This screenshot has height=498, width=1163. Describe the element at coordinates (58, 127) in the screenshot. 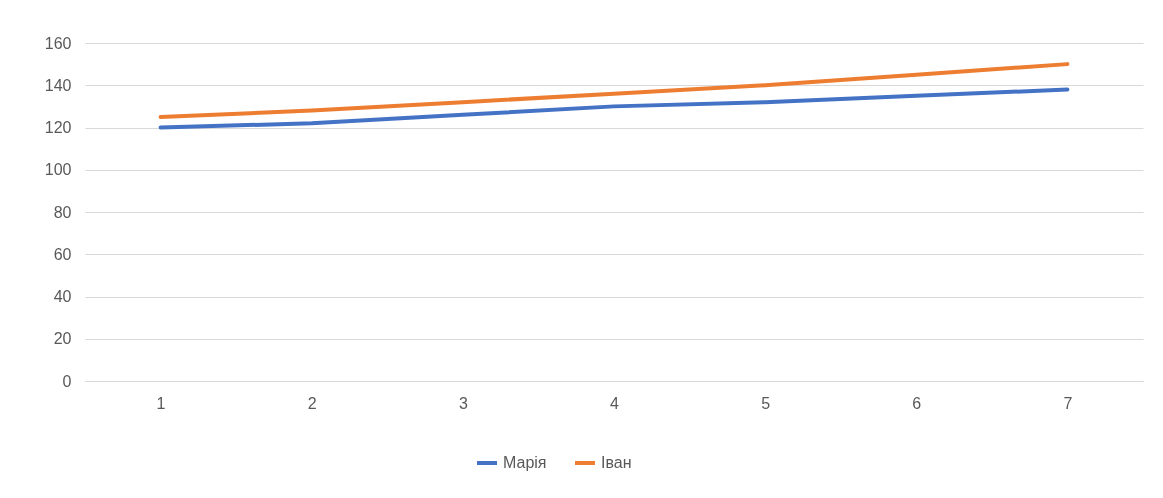

I see `y-tick-label: 120` at that location.